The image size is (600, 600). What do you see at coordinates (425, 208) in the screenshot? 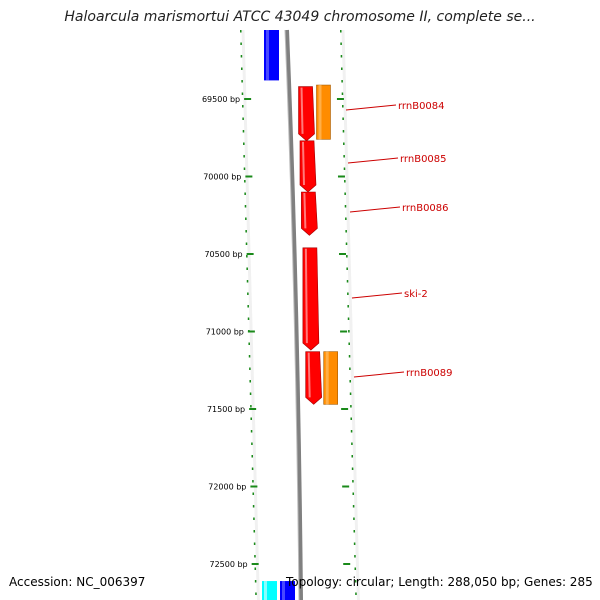
I see `gene-label-rrnB0086: rrnB0086` at bounding box center [425, 208].